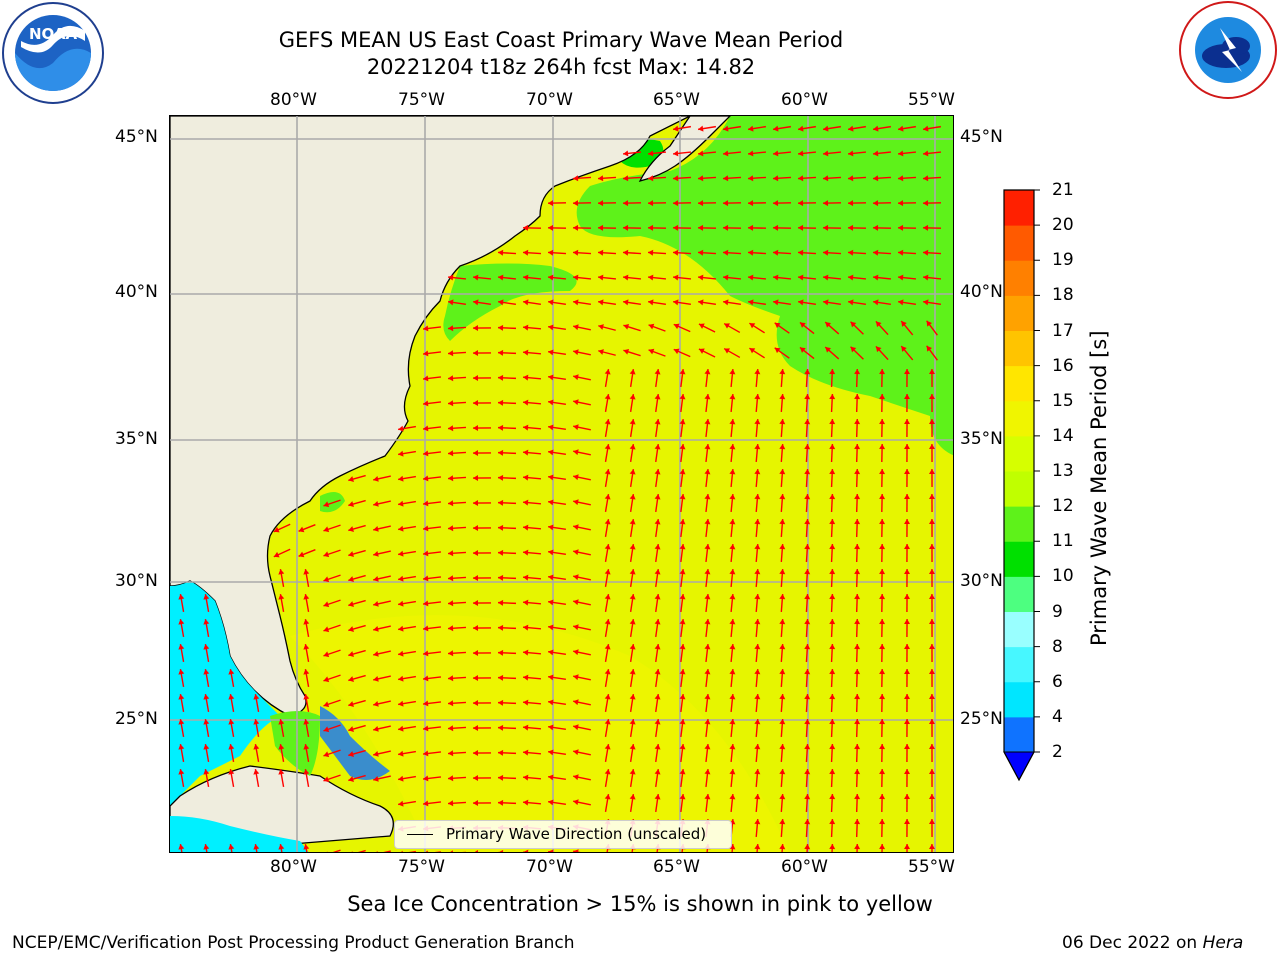 This screenshot has height=960, width=1280. What do you see at coordinates (1099, 488) in the screenshot?
I see `colorbar-label: Primary Wave Mean Period [s]` at bounding box center [1099, 488].